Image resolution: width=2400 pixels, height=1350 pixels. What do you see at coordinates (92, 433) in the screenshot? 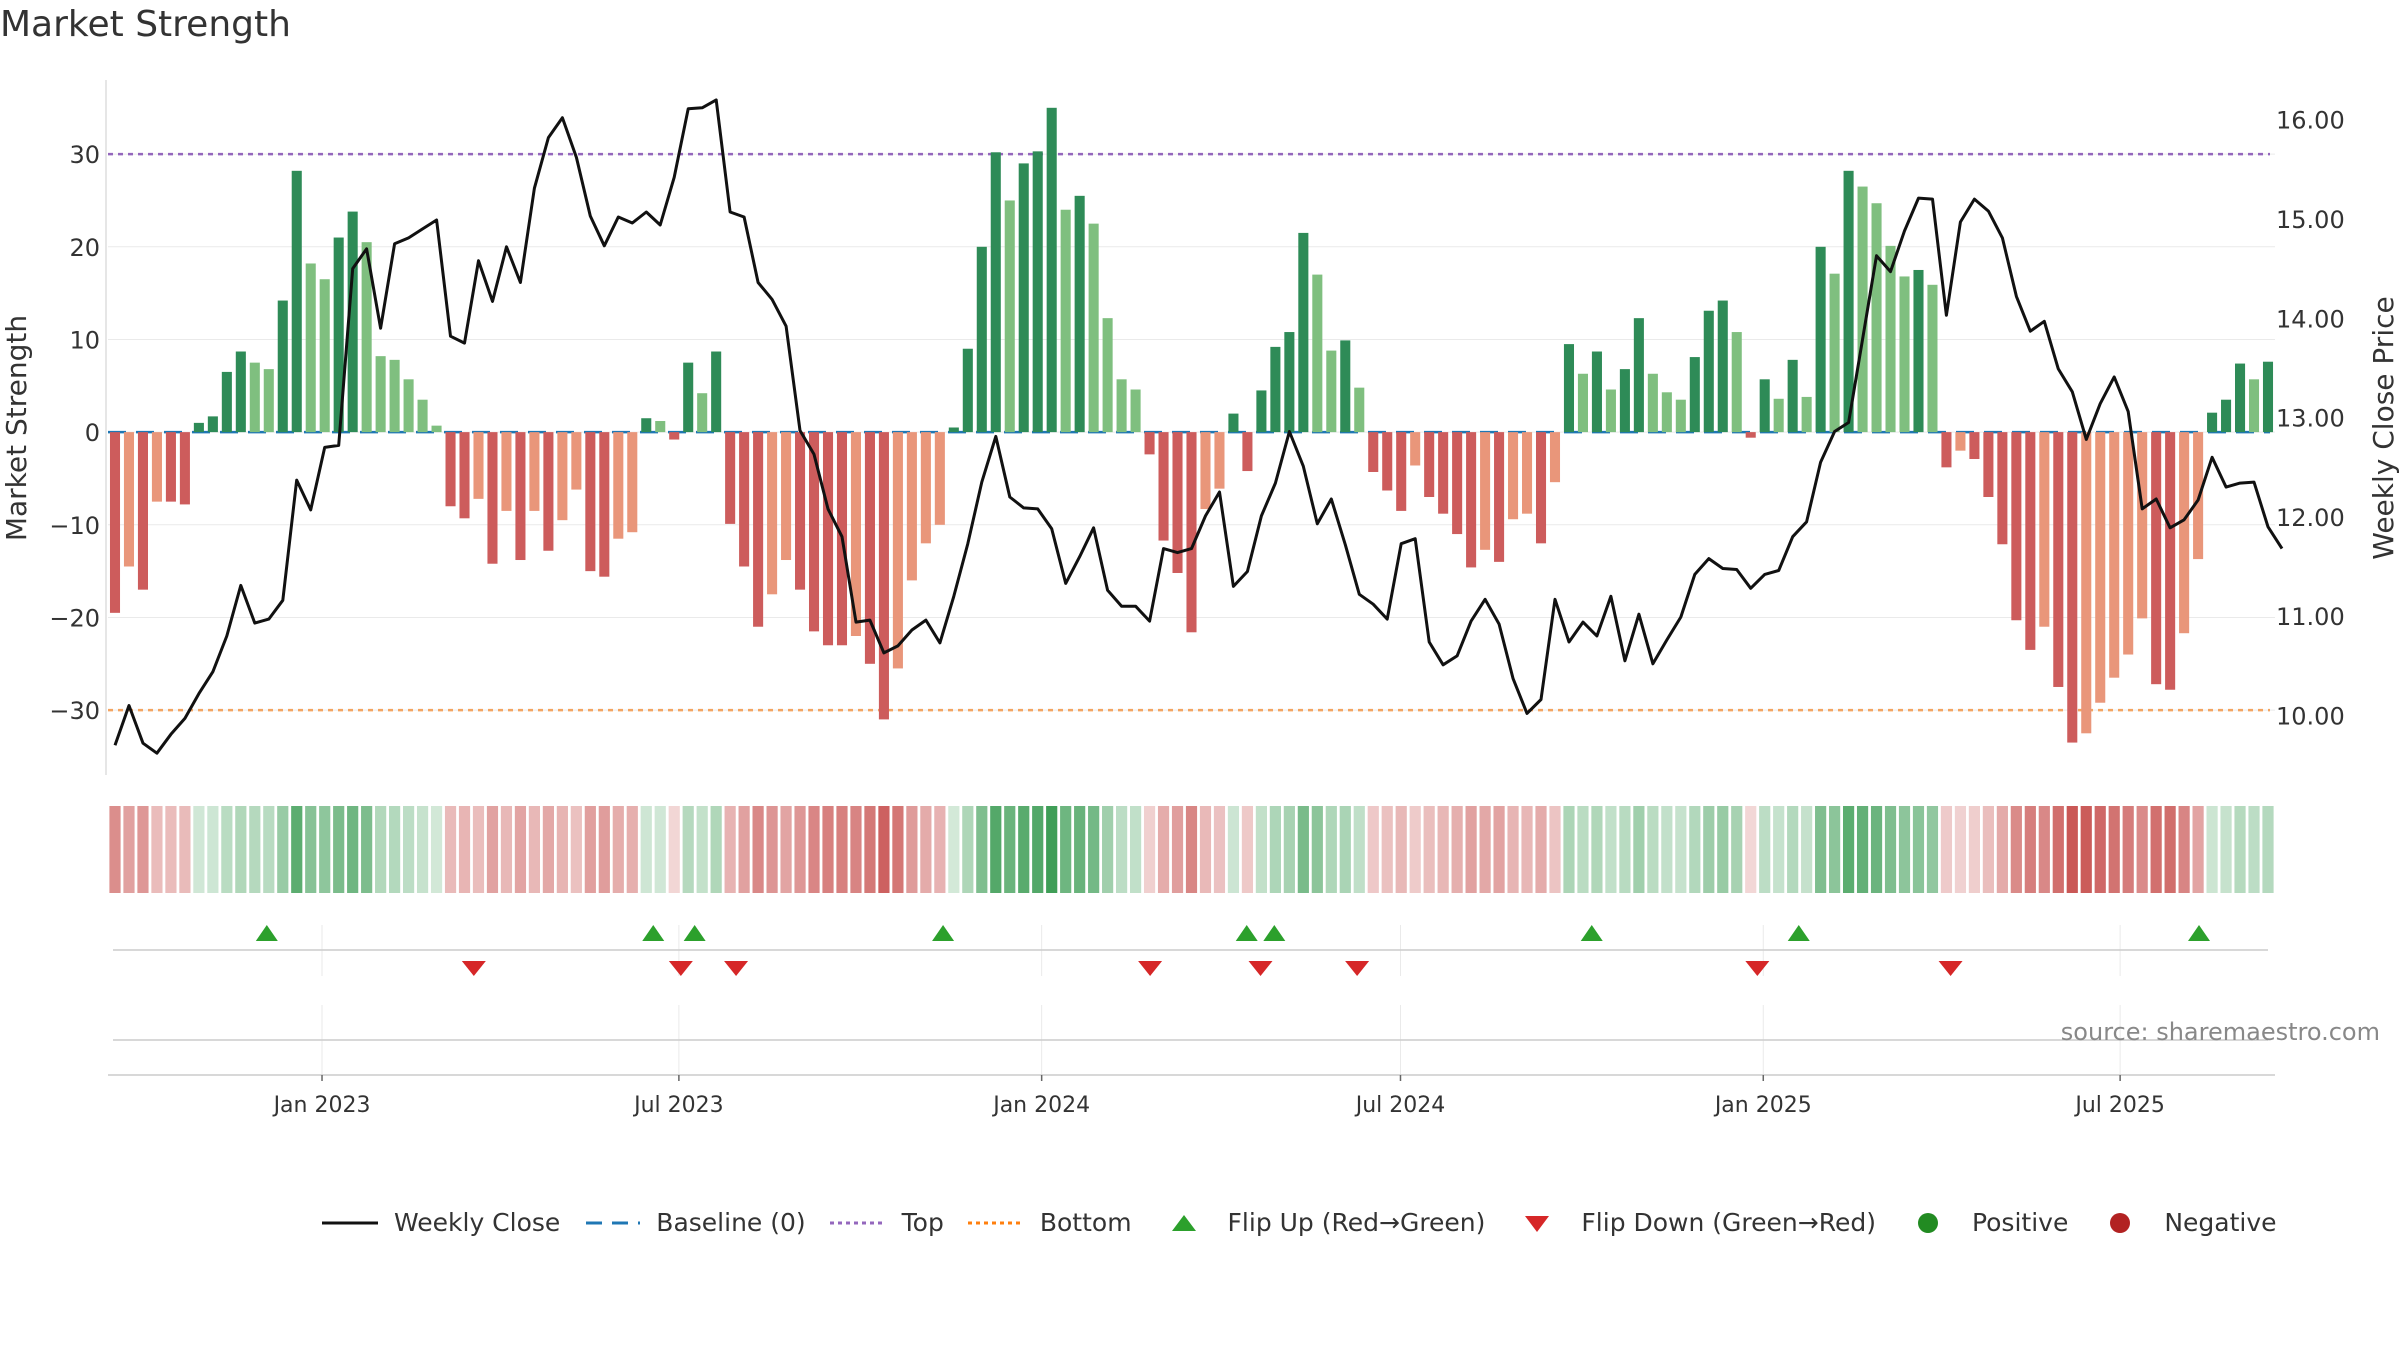
I see `y-tick-left: 0` at bounding box center [92, 433].